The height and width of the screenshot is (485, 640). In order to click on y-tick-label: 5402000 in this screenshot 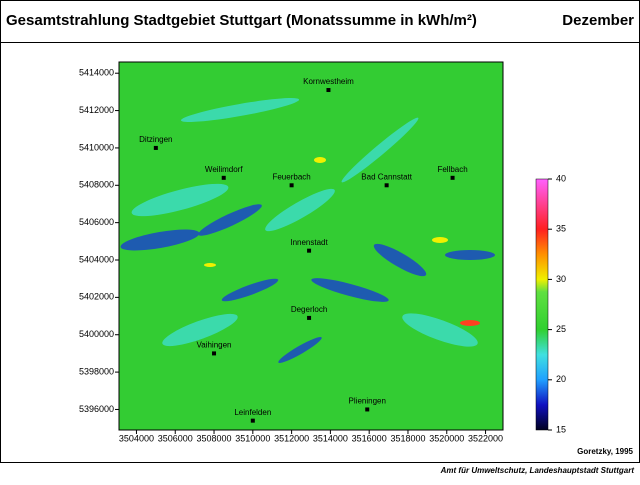, I will do `click(96, 297)`.